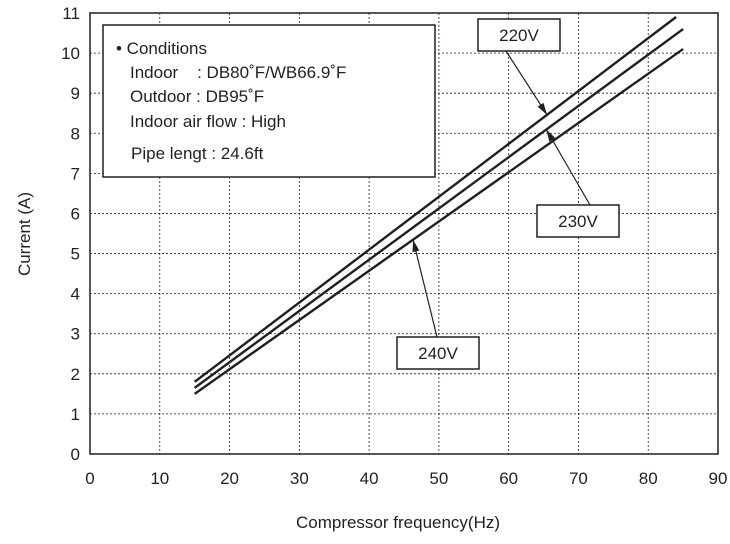 This screenshot has width=730, height=544. Describe the element at coordinates (197, 153) in the screenshot. I see `conditions-pipe-length: Pipe lengt : 24.6ft` at that location.